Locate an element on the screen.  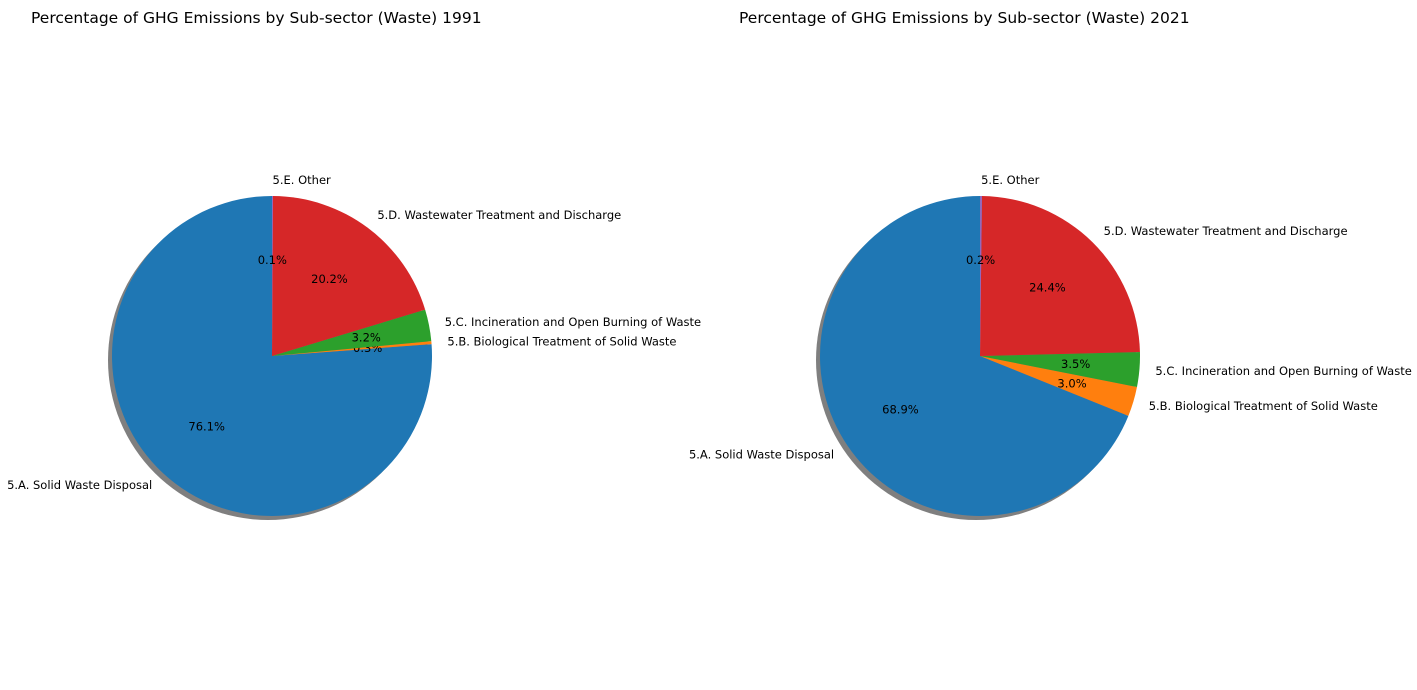
pie-category-label-1991-5-e-other: 5.E. Other is located at coordinates (302, 180).